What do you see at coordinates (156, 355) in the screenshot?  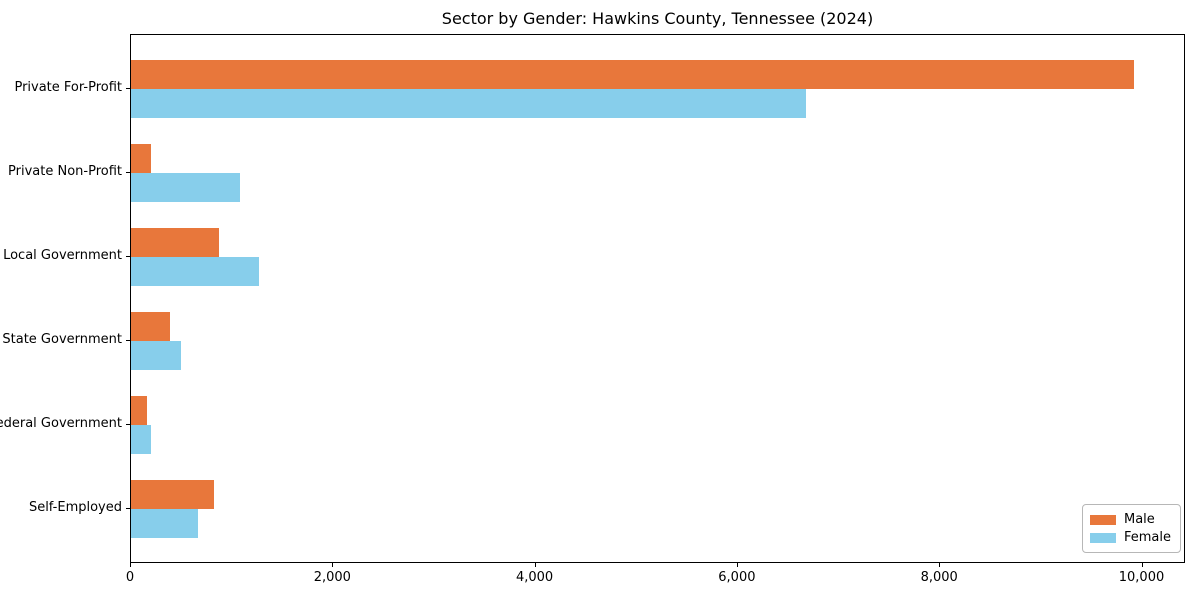 I see `bar-female-state-government` at bounding box center [156, 355].